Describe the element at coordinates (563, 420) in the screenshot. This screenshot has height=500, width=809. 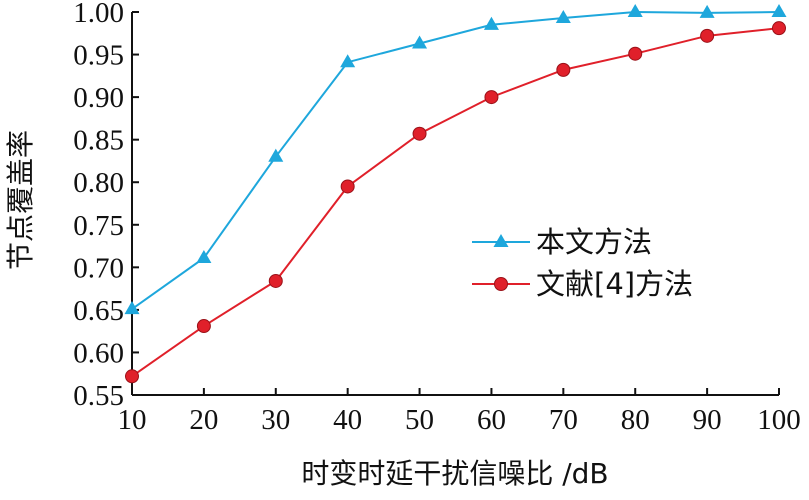
I see `x-tick-label: 70` at that location.